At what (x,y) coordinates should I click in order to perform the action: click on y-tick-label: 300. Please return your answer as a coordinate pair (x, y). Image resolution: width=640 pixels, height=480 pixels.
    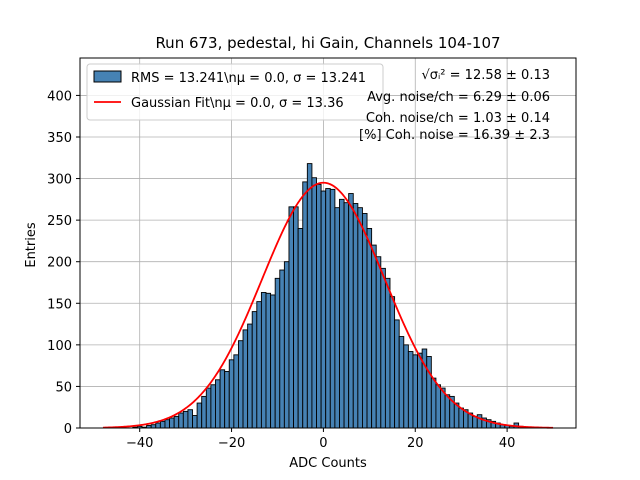
    Looking at the image, I should click on (59, 180).